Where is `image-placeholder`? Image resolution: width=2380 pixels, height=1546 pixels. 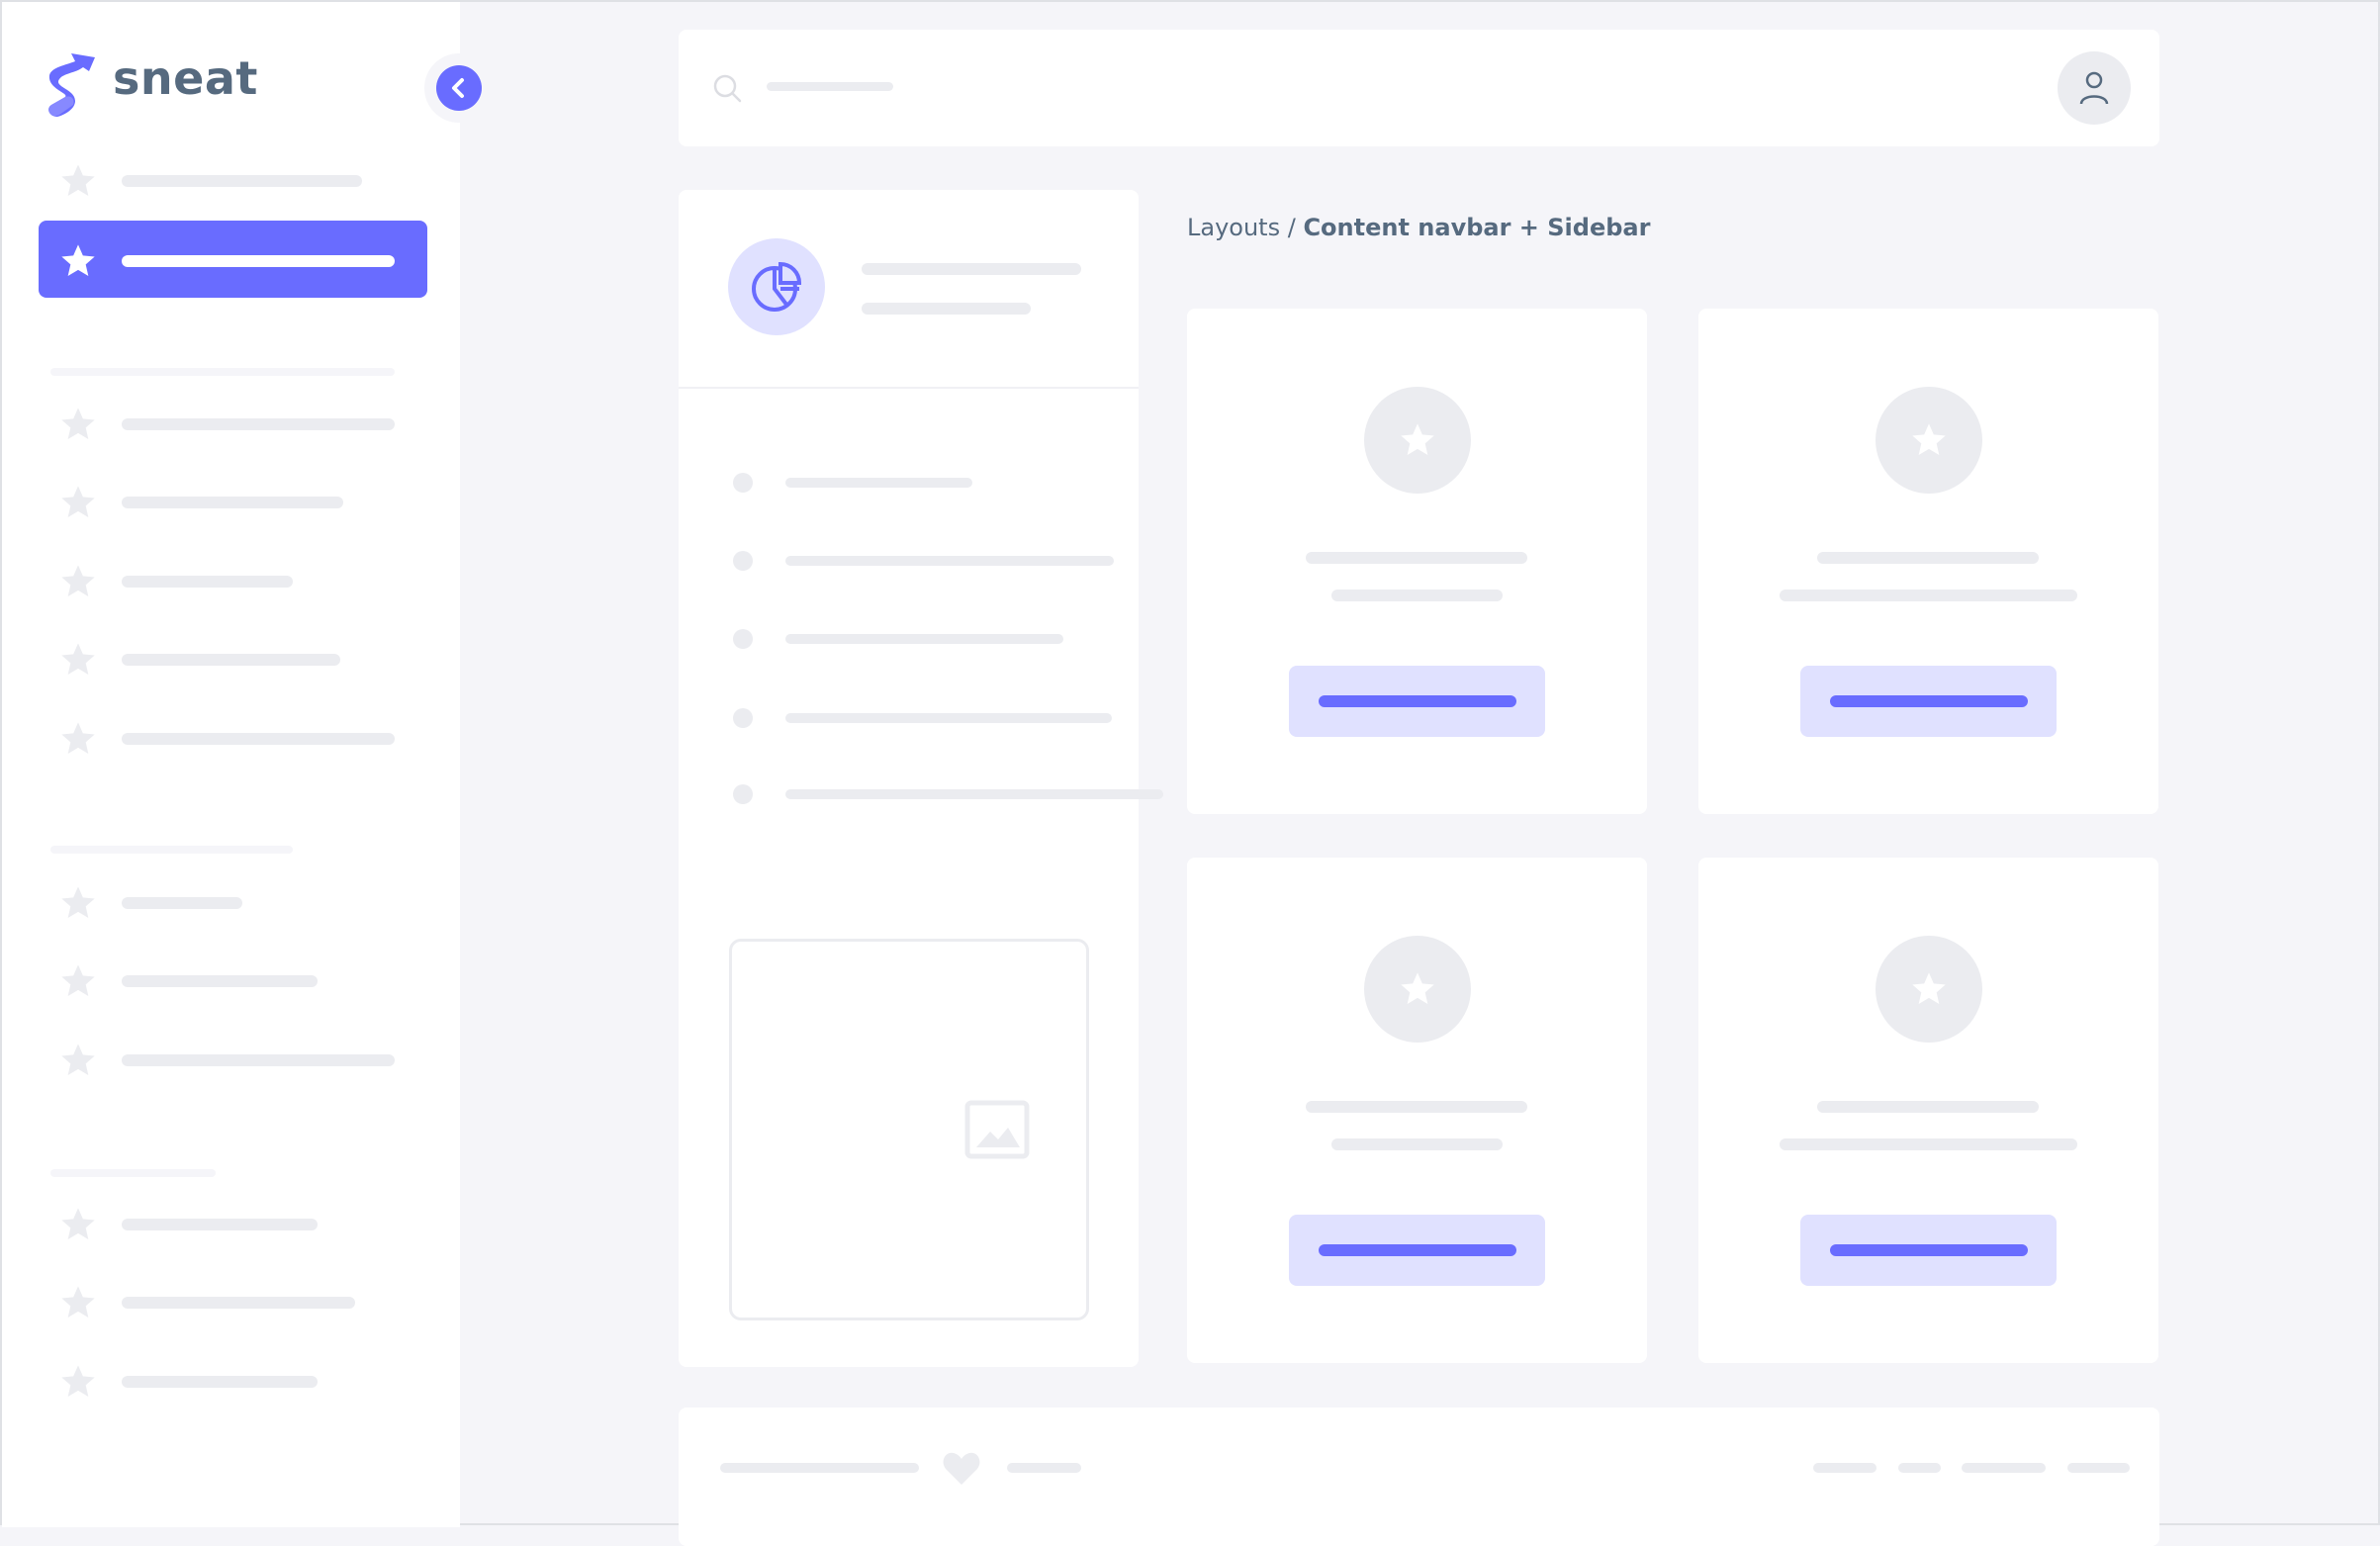
image-placeholder is located at coordinates (909, 1129).